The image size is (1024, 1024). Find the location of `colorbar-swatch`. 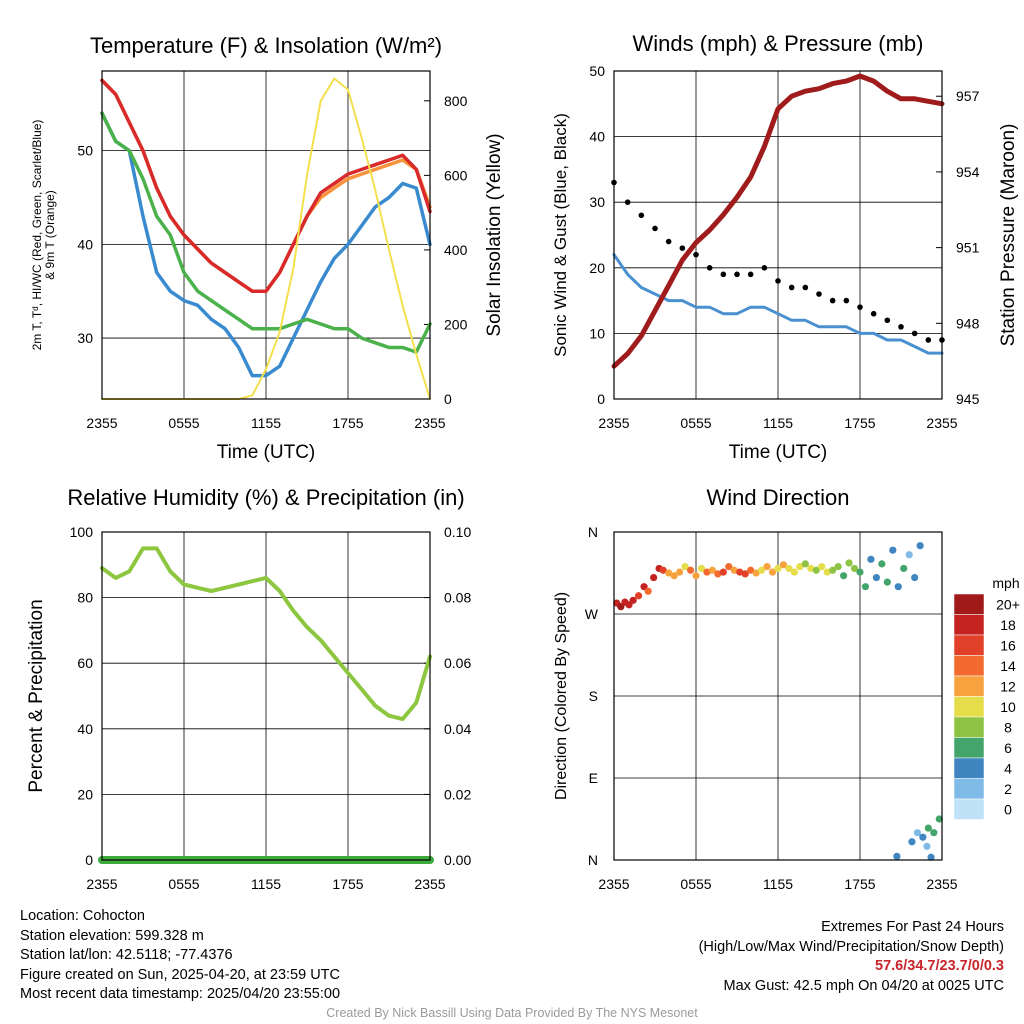

colorbar-swatch is located at coordinates (969, 789).